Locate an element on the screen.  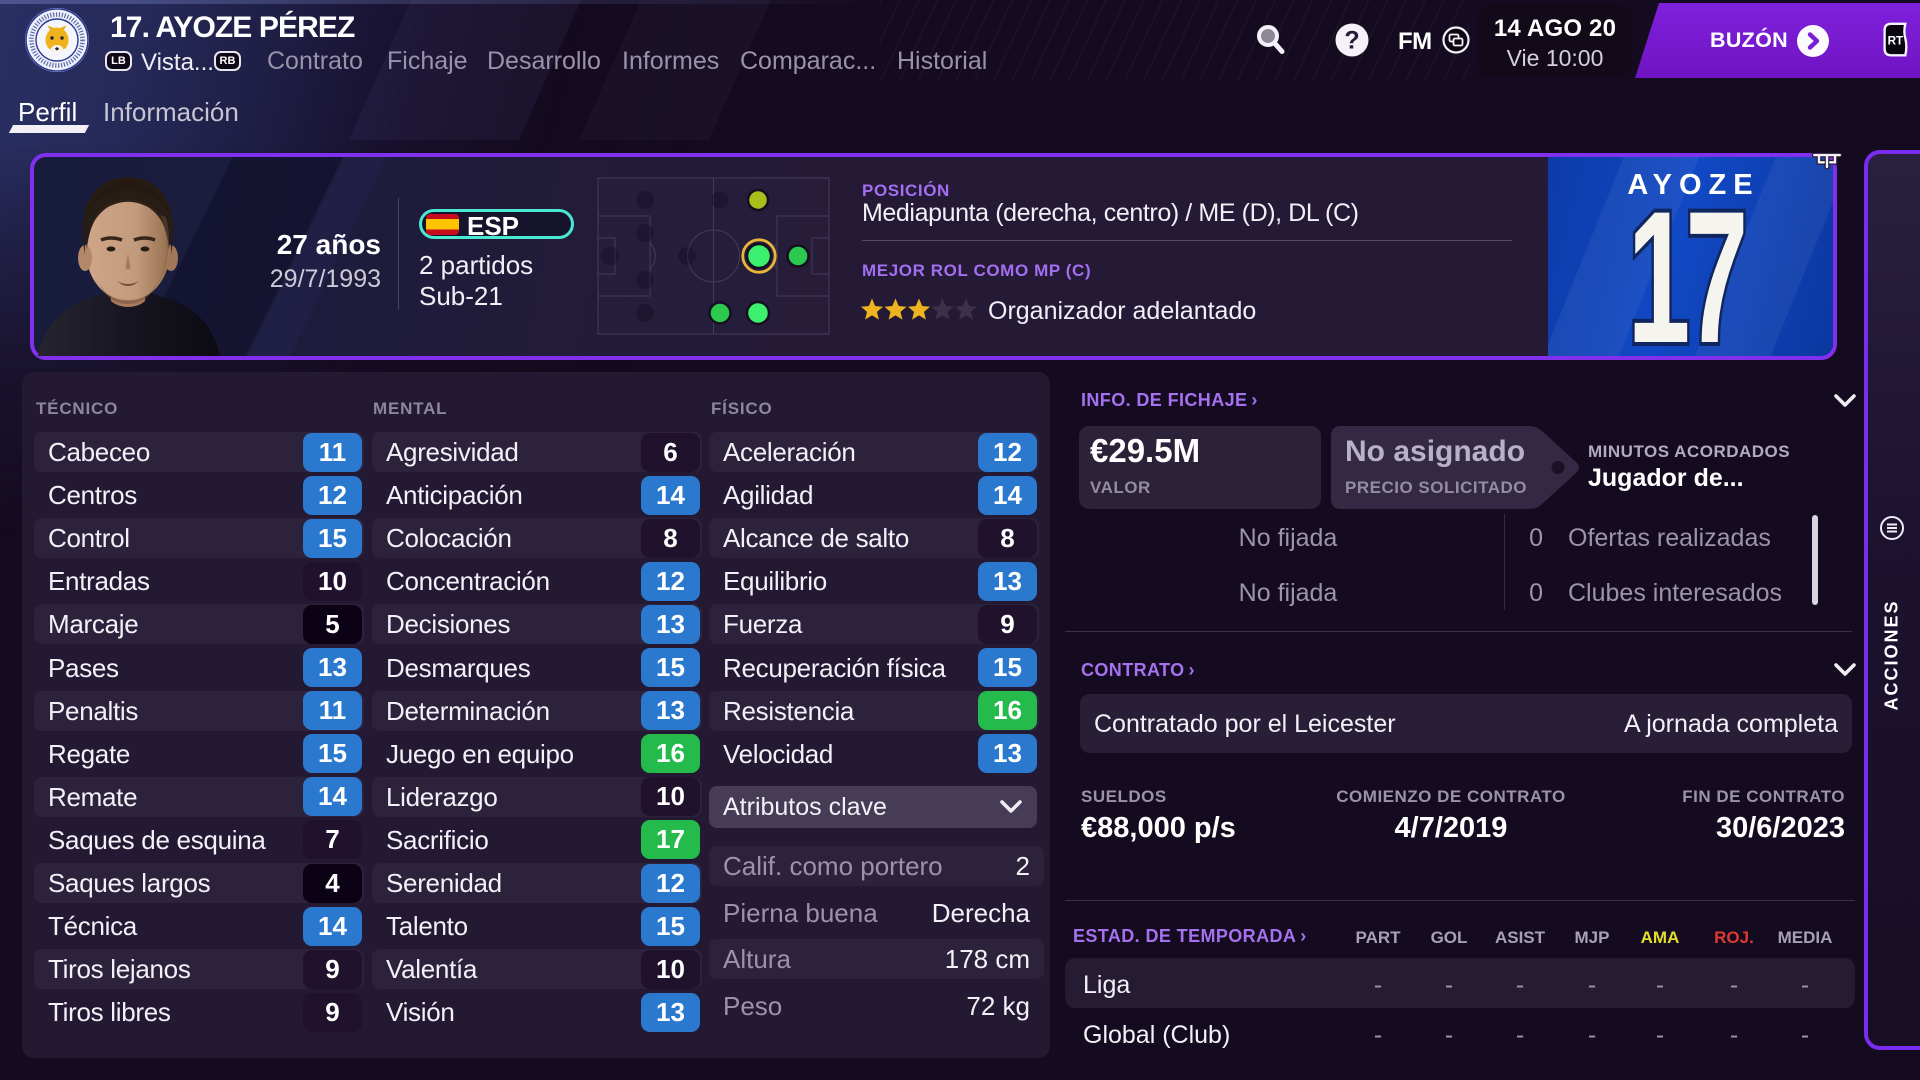
svg-text: RT is located at coordinates (1896, 41).